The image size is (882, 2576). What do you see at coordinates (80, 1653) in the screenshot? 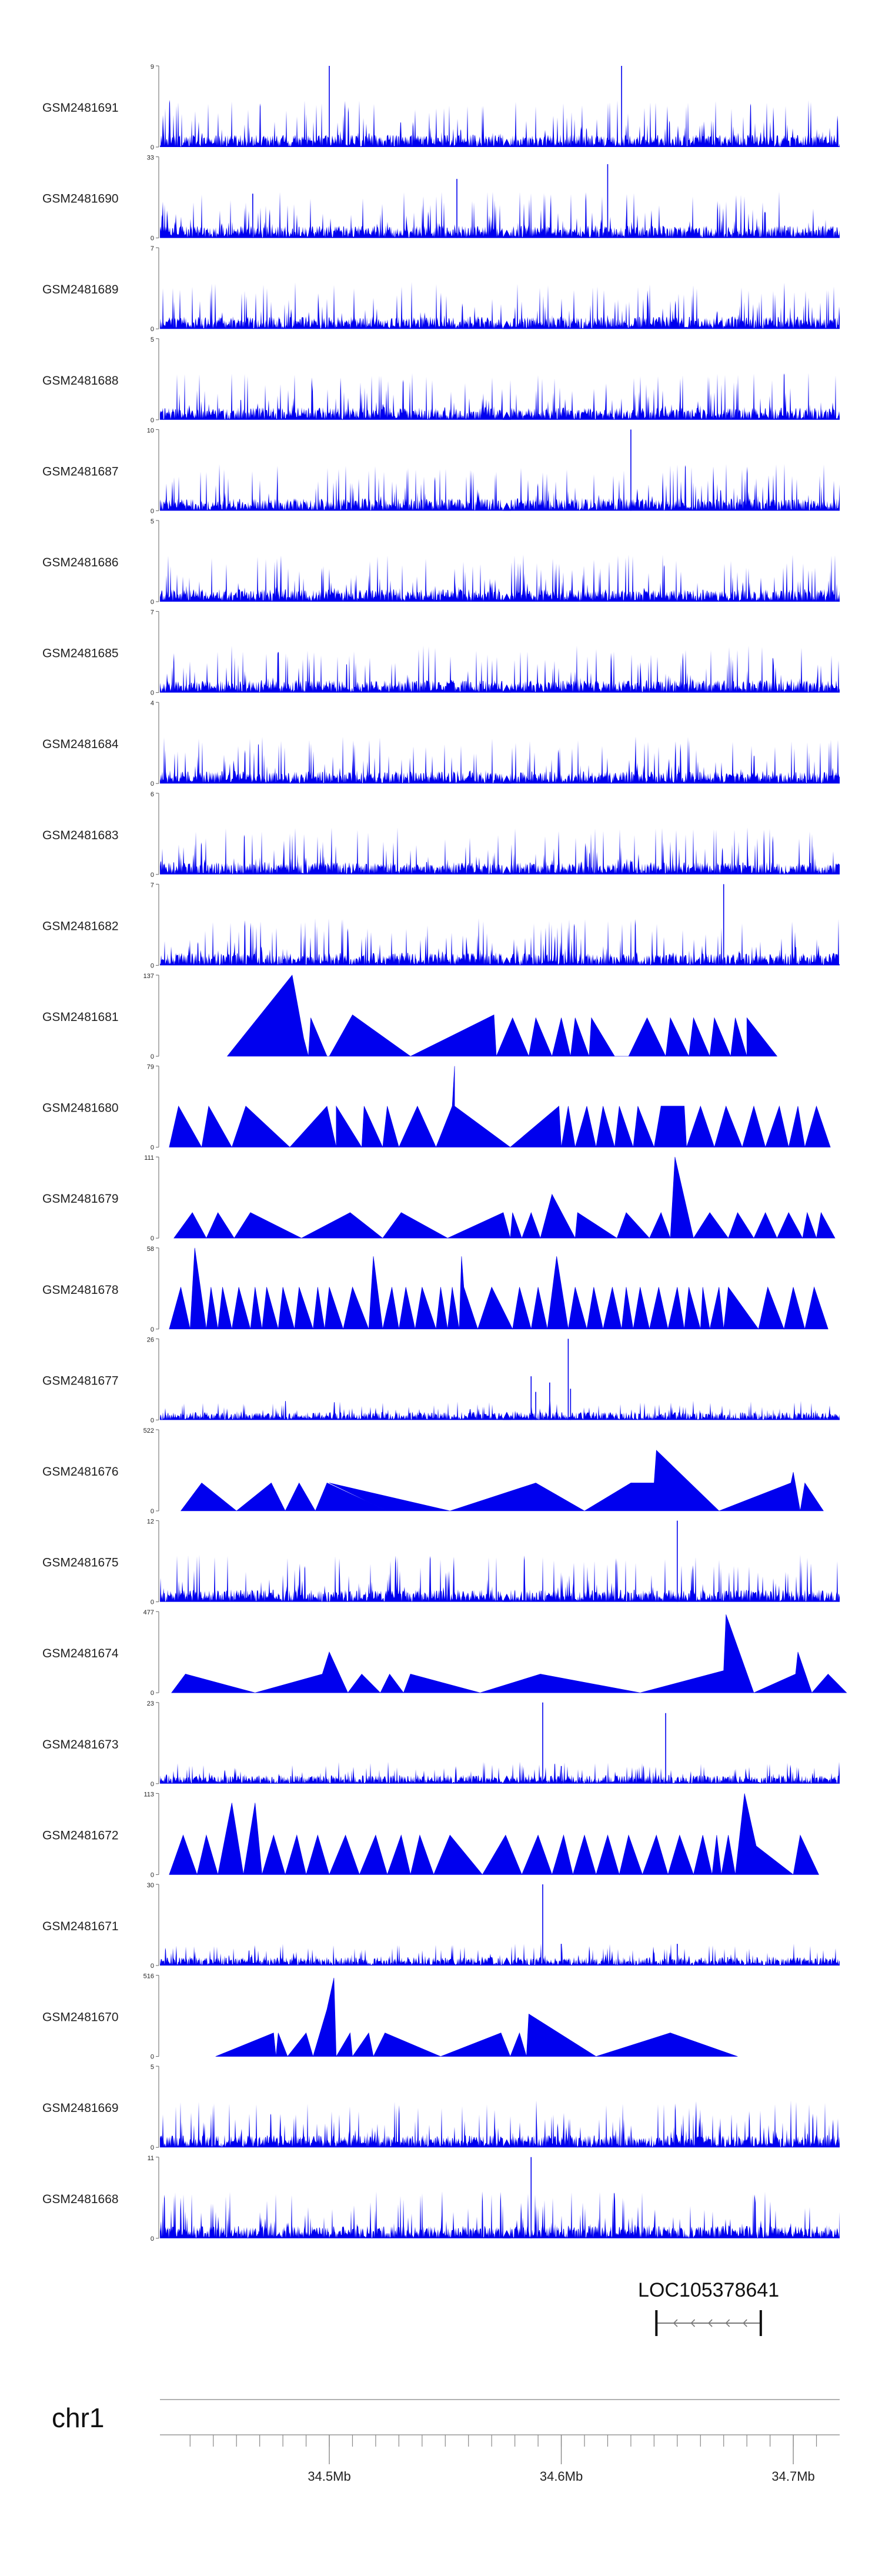
I see `track-label: GSM2481674` at bounding box center [80, 1653].